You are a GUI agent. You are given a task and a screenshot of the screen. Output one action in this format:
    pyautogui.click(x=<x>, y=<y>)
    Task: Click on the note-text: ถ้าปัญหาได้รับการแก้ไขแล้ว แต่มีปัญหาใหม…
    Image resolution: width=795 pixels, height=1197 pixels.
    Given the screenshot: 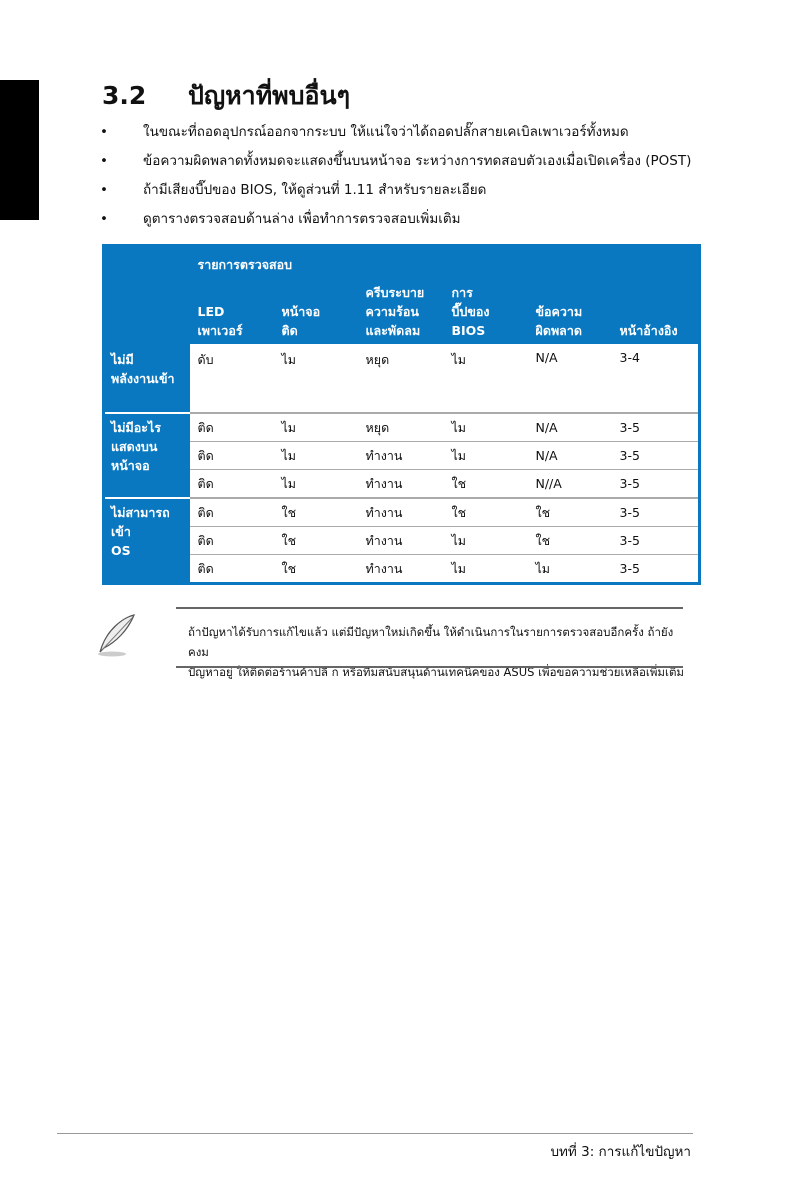 What is the action you would take?
    pyautogui.click(x=436, y=652)
    